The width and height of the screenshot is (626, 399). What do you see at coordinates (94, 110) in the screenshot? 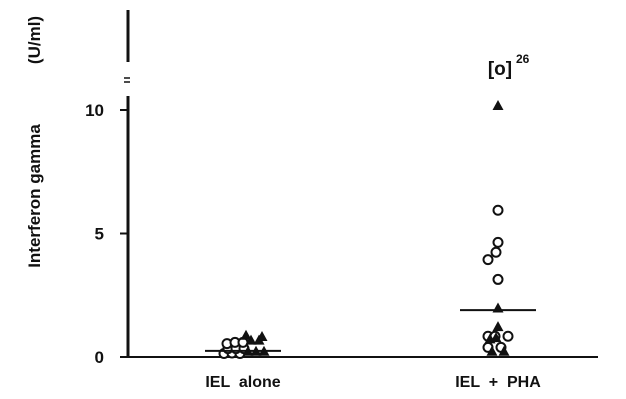
I see `y-tick-label: 10` at bounding box center [94, 110].